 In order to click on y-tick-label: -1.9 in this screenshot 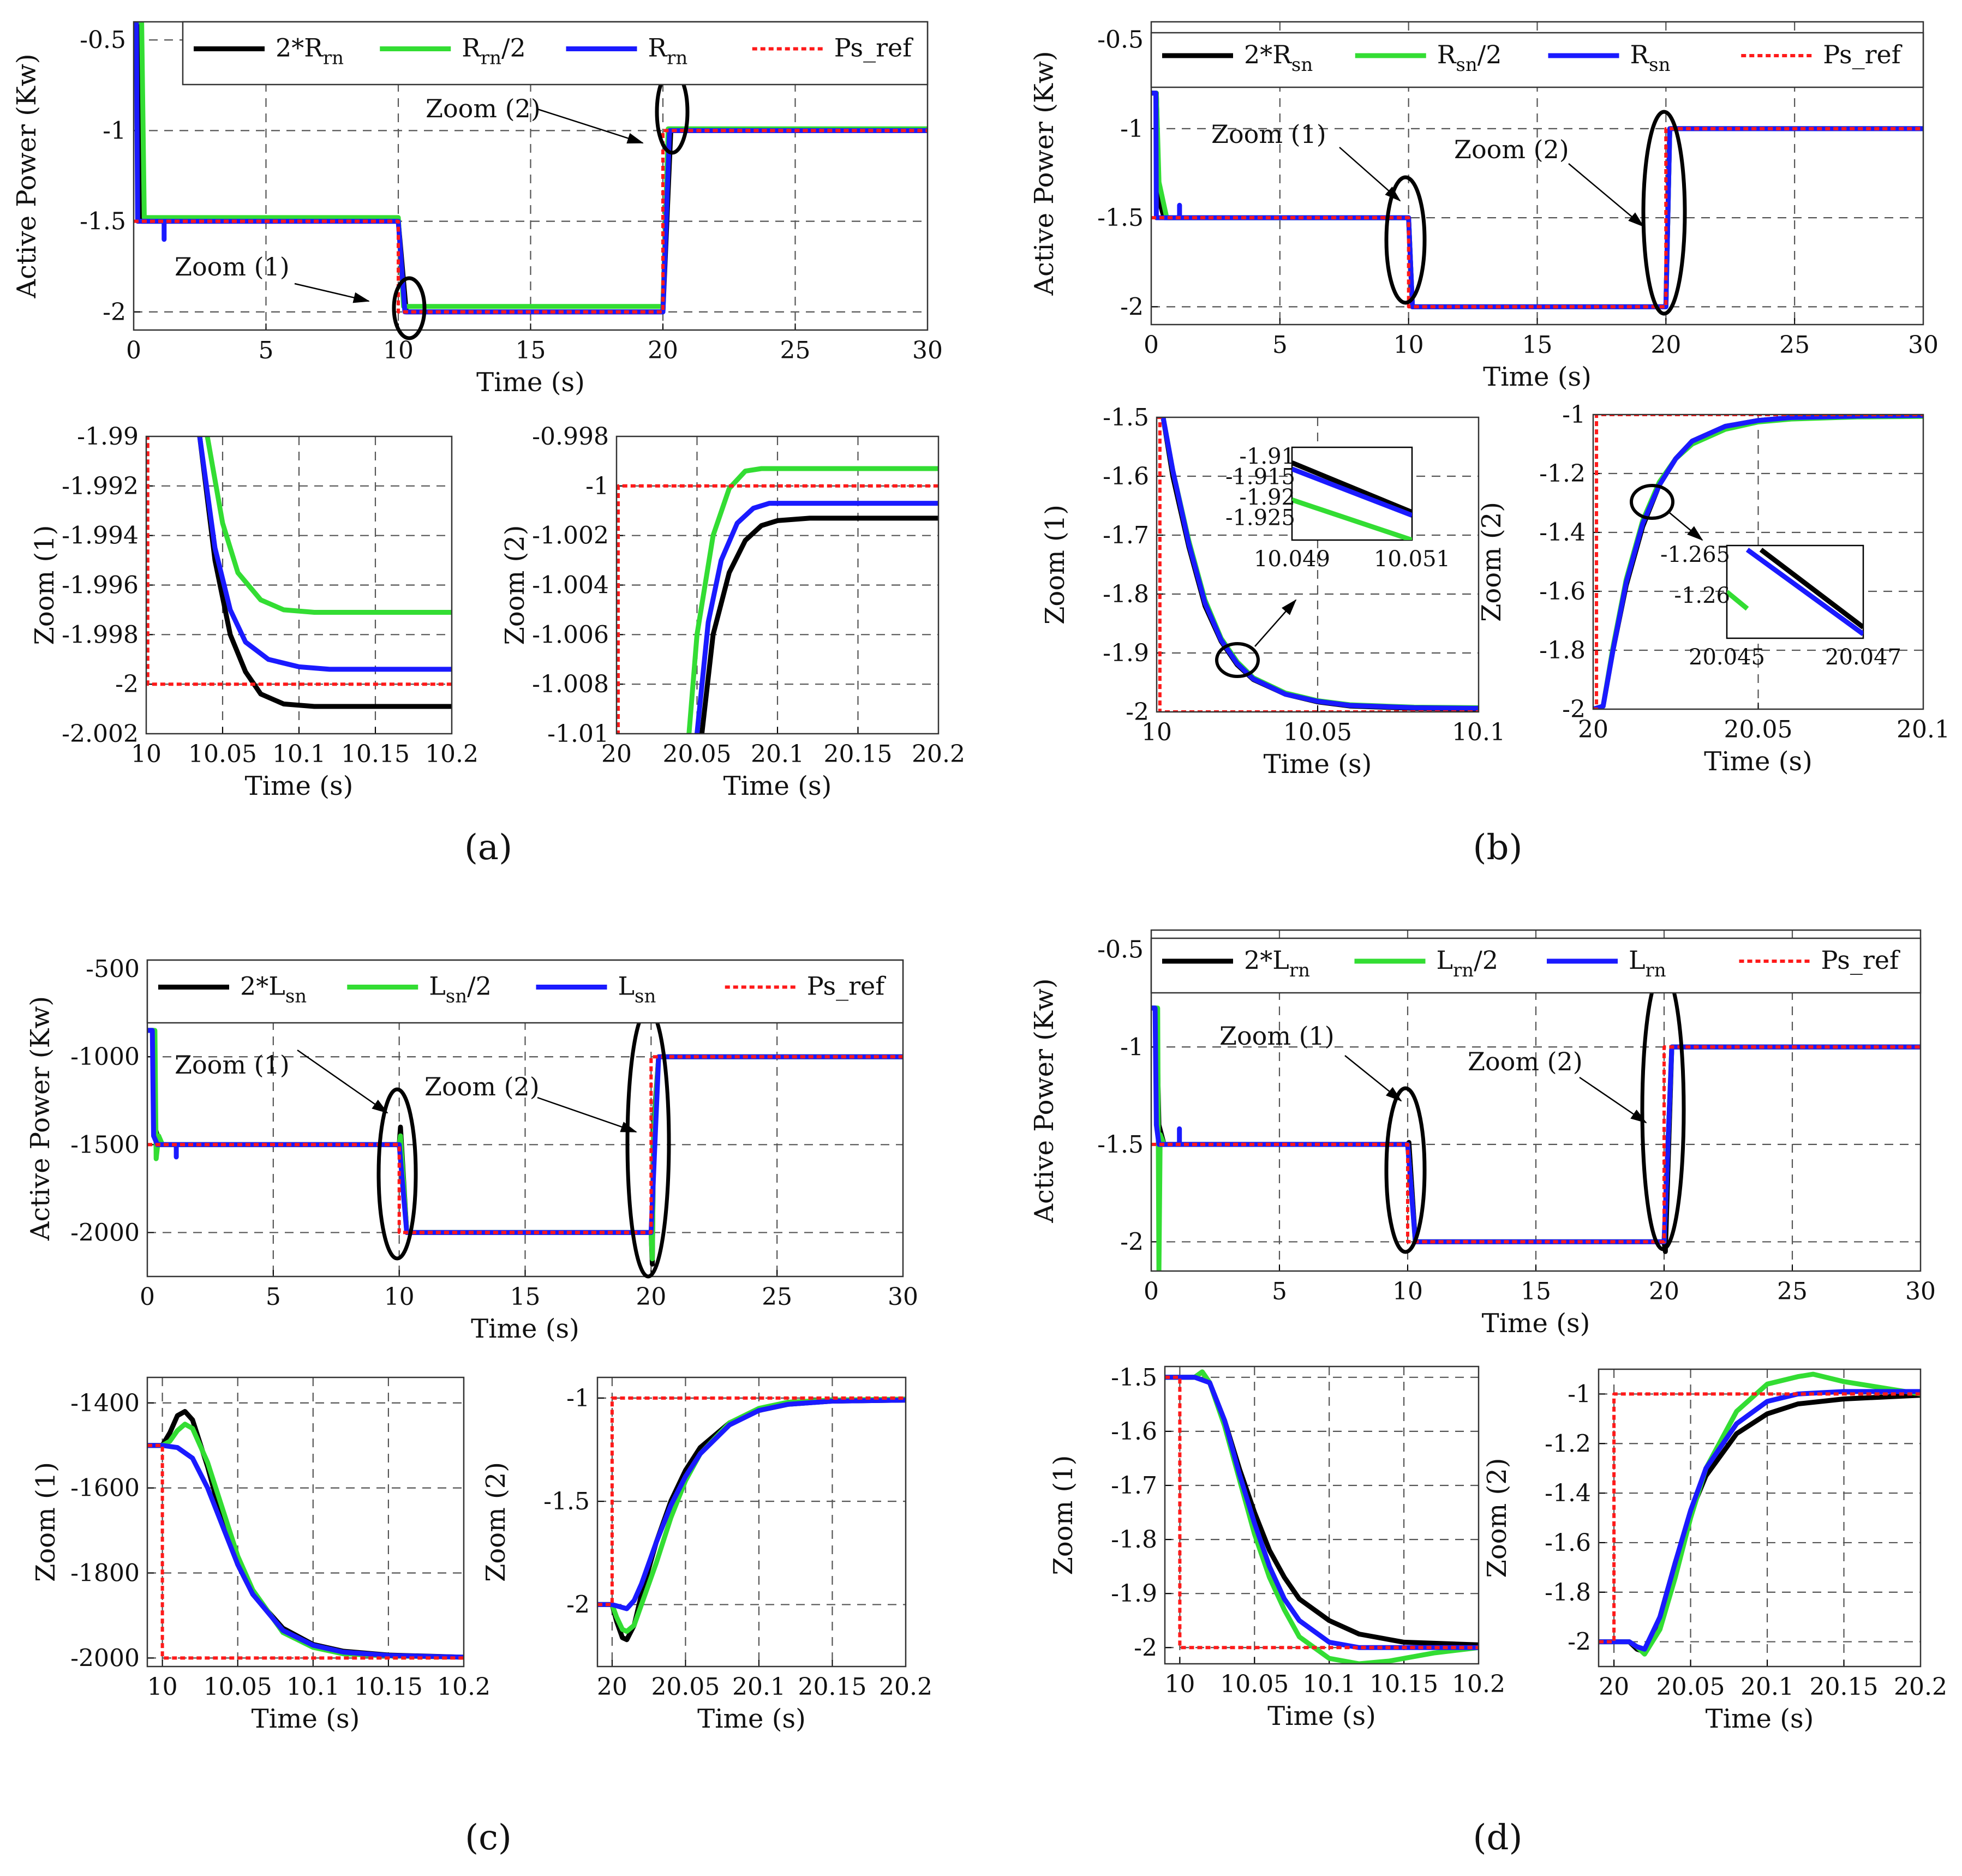, I will do `click(1126, 653)`.